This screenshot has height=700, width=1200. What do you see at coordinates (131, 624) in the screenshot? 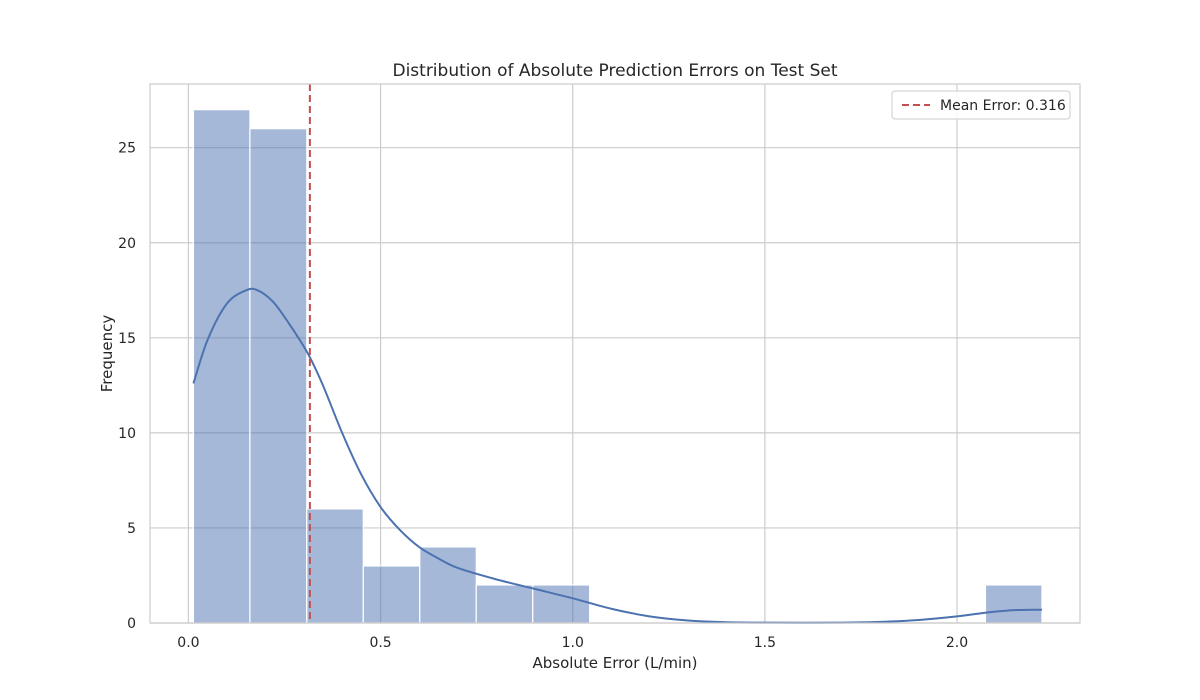
I see `y-tick-label: 0` at bounding box center [131, 624].